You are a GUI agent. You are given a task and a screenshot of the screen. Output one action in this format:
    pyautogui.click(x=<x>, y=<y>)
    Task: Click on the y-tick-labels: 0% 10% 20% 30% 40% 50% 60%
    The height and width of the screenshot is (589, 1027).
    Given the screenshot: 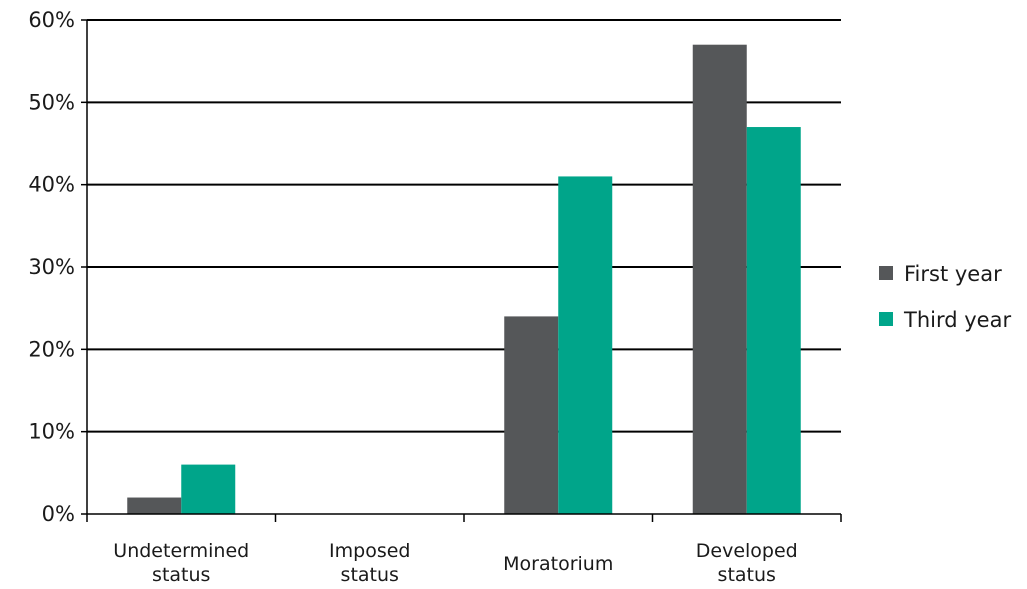 What is the action you would take?
    pyautogui.click(x=51, y=267)
    